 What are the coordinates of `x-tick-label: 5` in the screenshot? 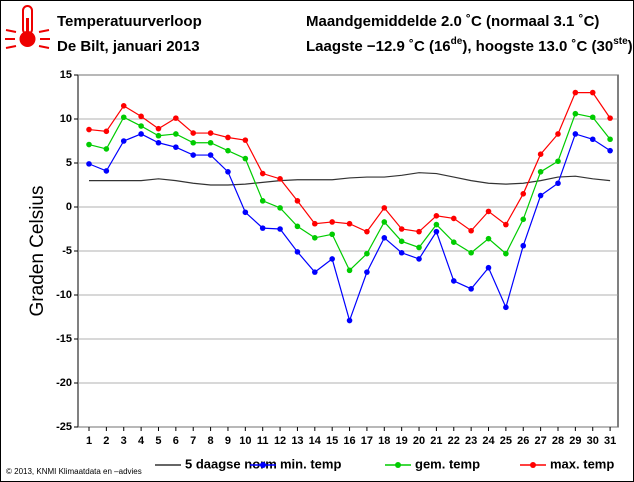 It's located at (158, 441).